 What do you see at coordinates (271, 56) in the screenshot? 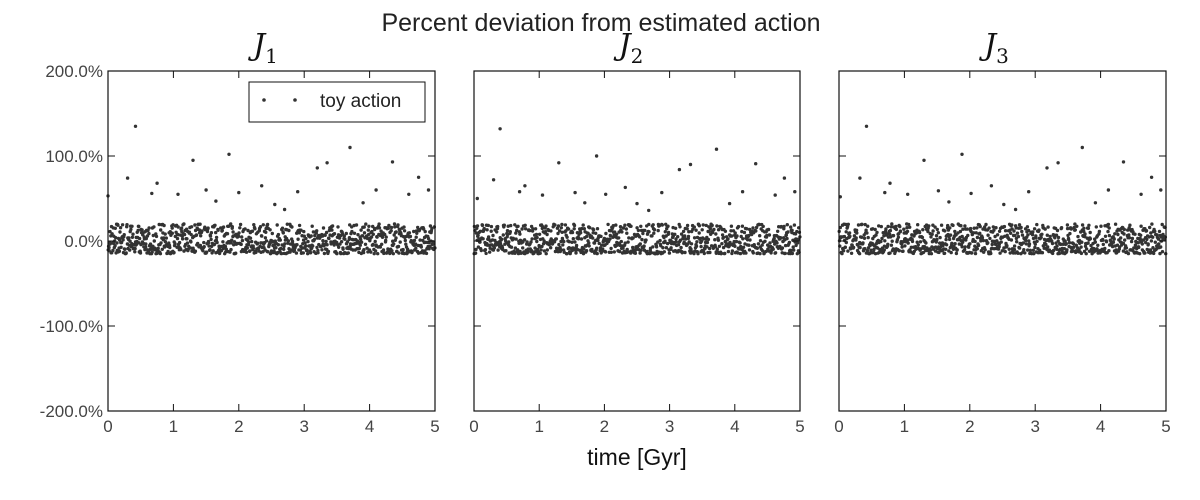
I see `panel-title-subscript: 1` at bounding box center [271, 56].